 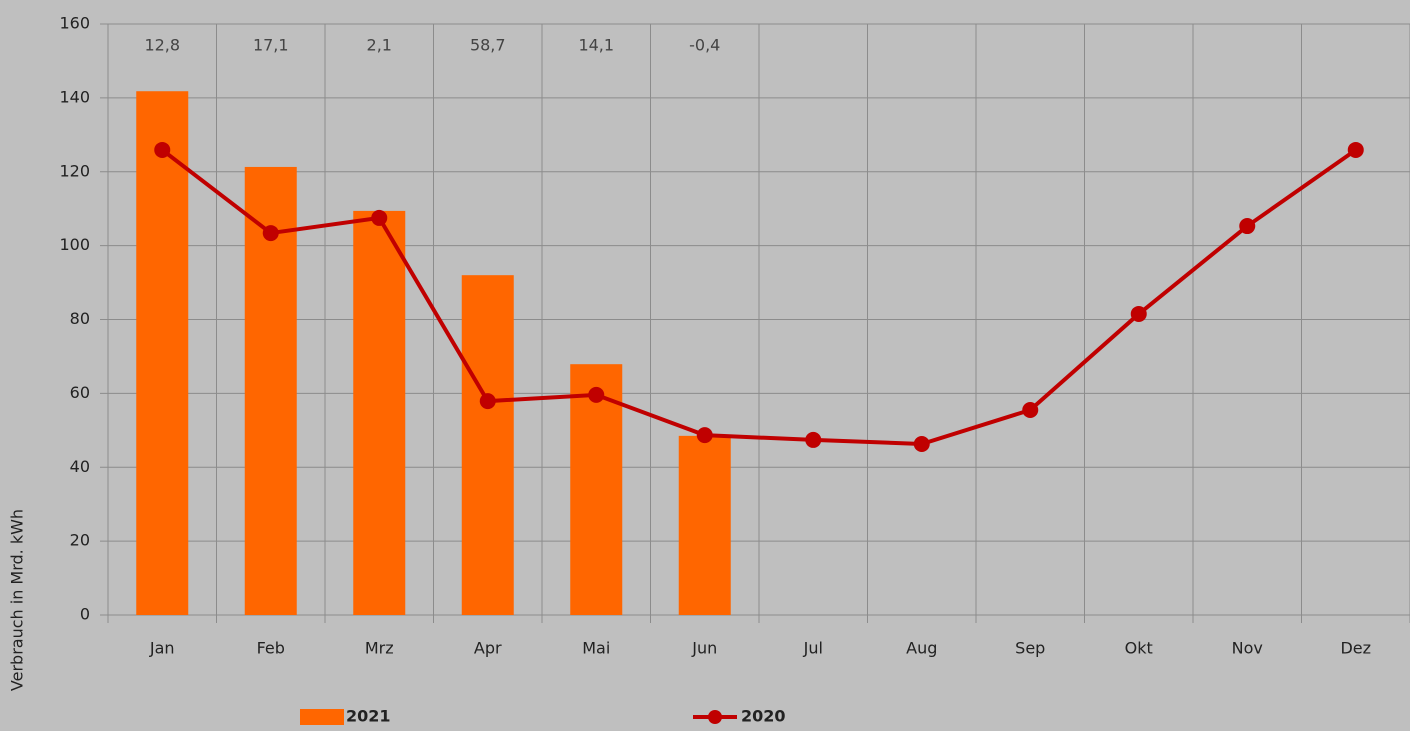 I want to click on legend-label: 2021, so click(x=368, y=716).